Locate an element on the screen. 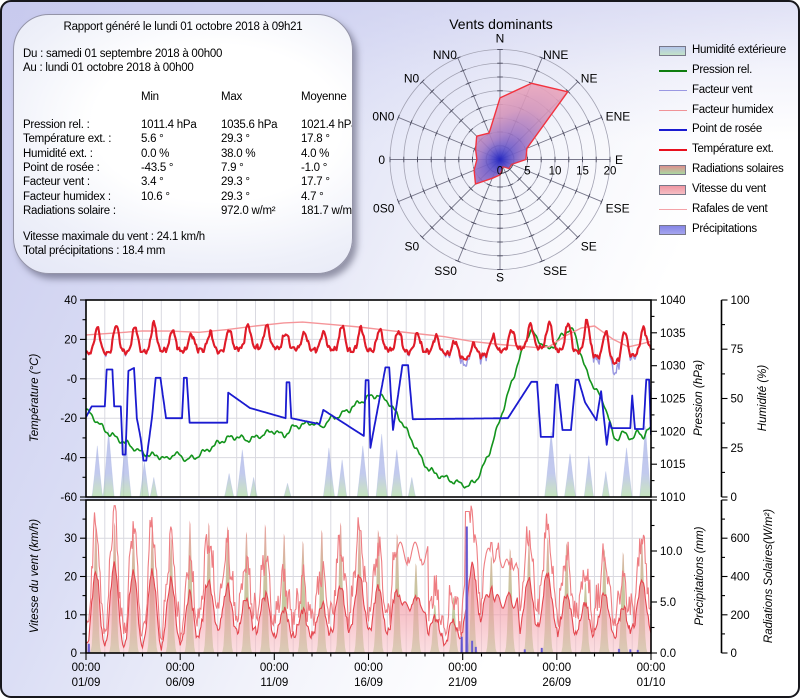  svg-text: Température (°C) is located at coordinates (35, 398).